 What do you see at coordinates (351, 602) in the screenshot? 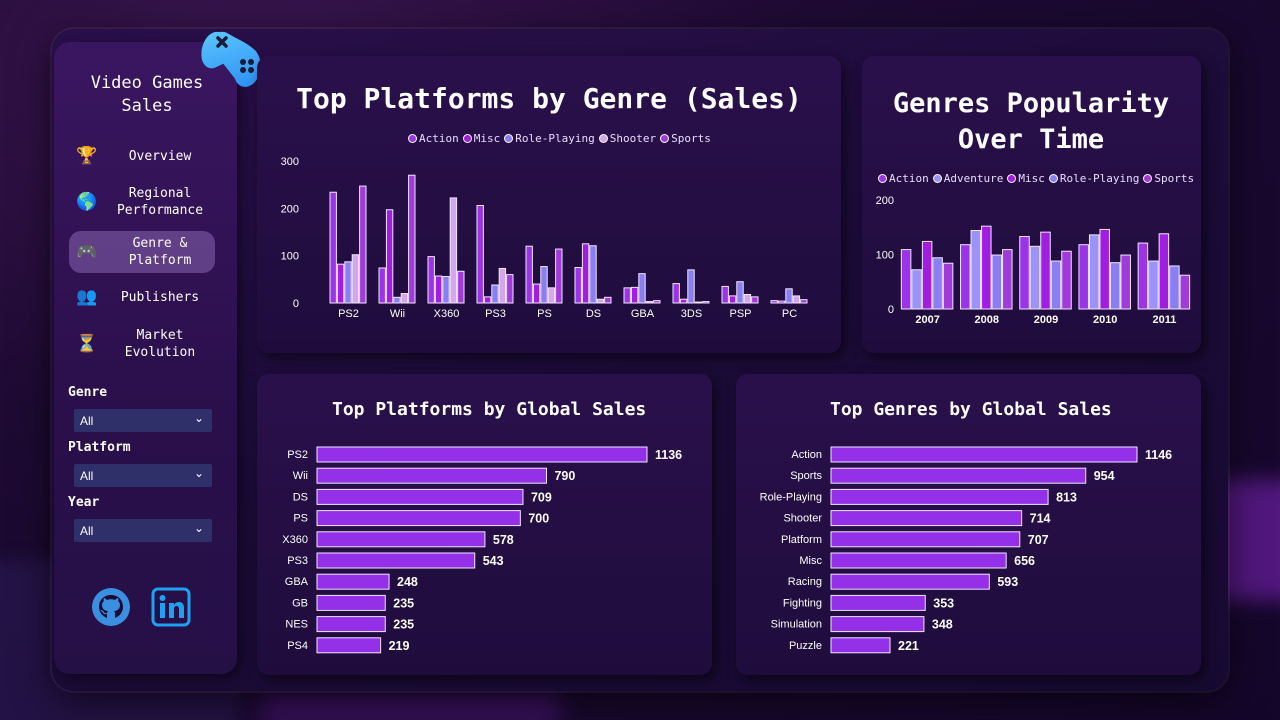
I see `bar-gb` at bounding box center [351, 602].